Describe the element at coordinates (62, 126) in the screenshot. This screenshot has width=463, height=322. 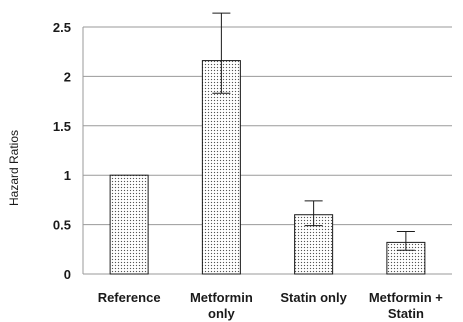
I see `y-tick-label: 1.5` at that location.